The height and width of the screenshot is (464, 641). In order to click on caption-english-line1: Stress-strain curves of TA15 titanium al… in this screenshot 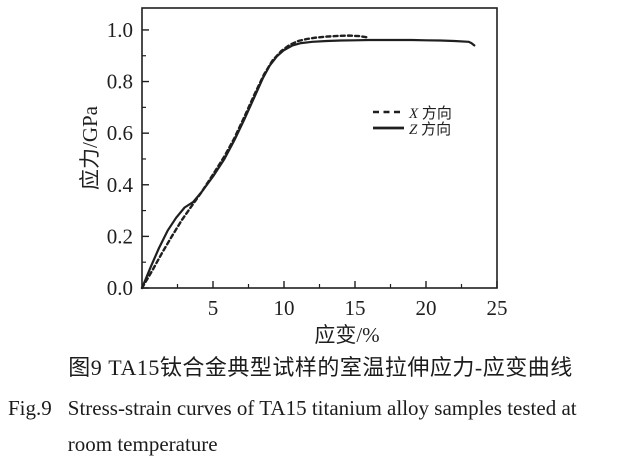, I will do `click(322, 408)`.